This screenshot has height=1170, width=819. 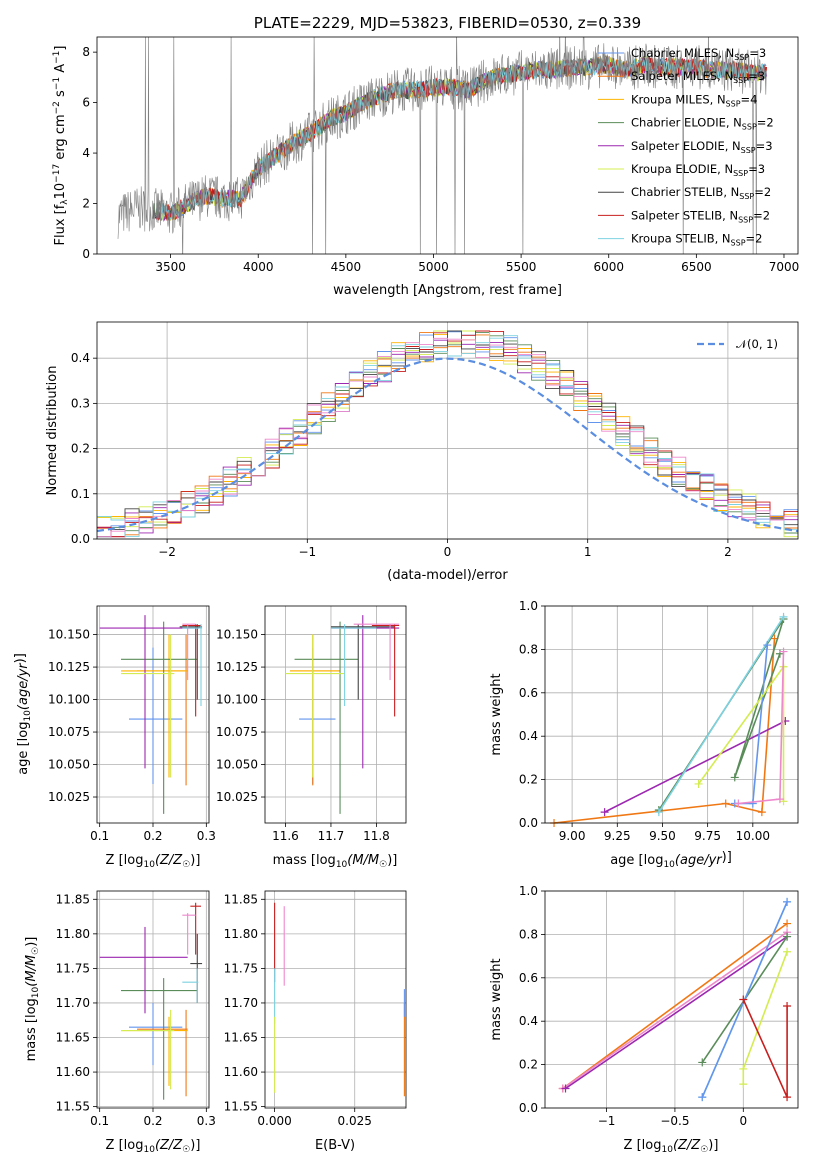 I want to click on legend-label: Chabrier STELIB, NSSP=2, so click(x=701, y=193).